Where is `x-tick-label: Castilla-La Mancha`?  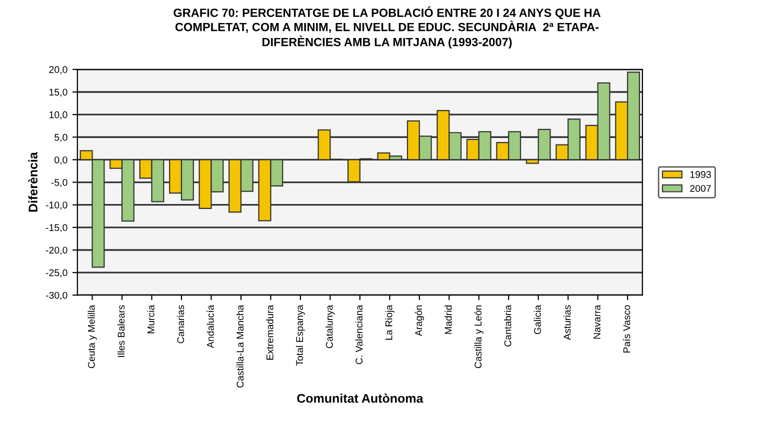
x-tick-label: Castilla-La Mancha is located at coordinates (240, 346).